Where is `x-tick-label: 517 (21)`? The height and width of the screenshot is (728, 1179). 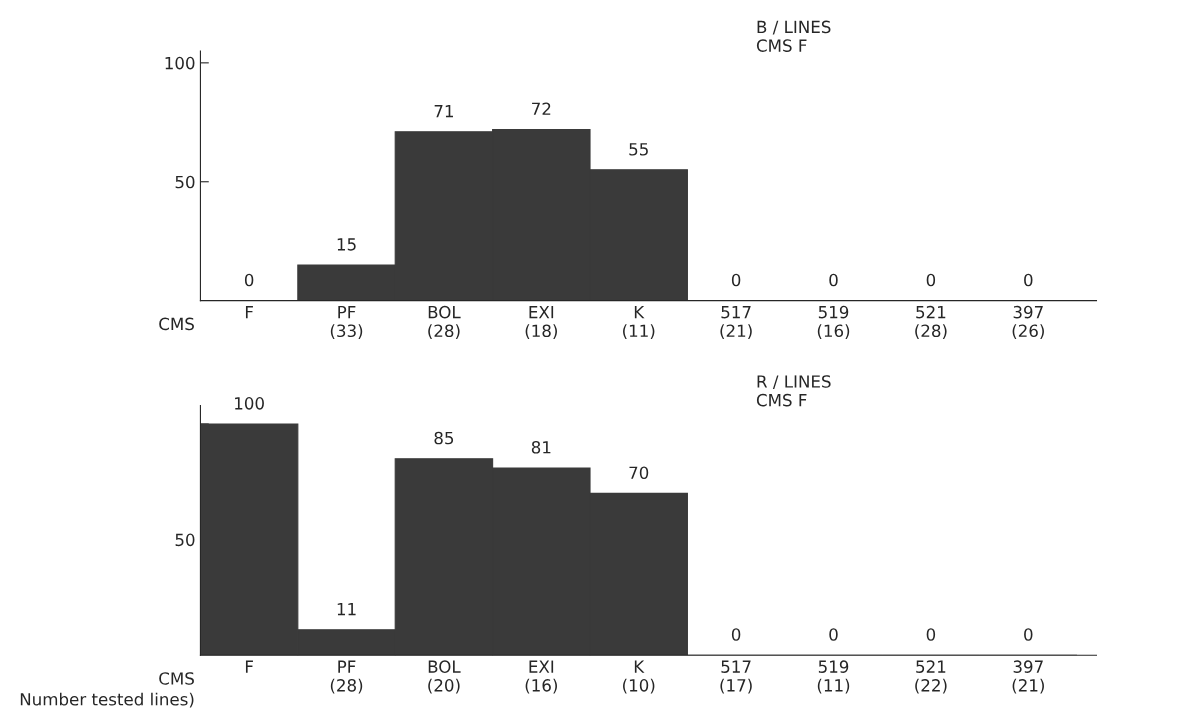
x-tick-label: 517 (21) is located at coordinates (736, 323).